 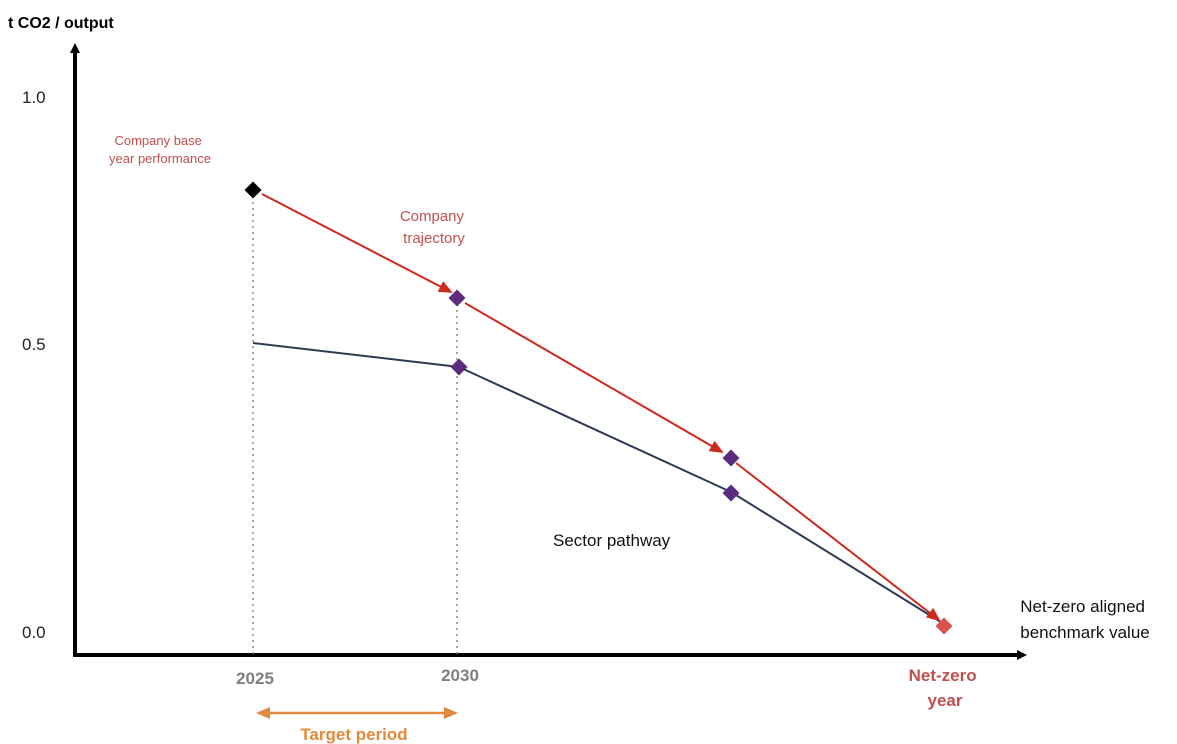 What do you see at coordinates (457, 298) in the screenshot?
I see `company-2030-marker` at bounding box center [457, 298].